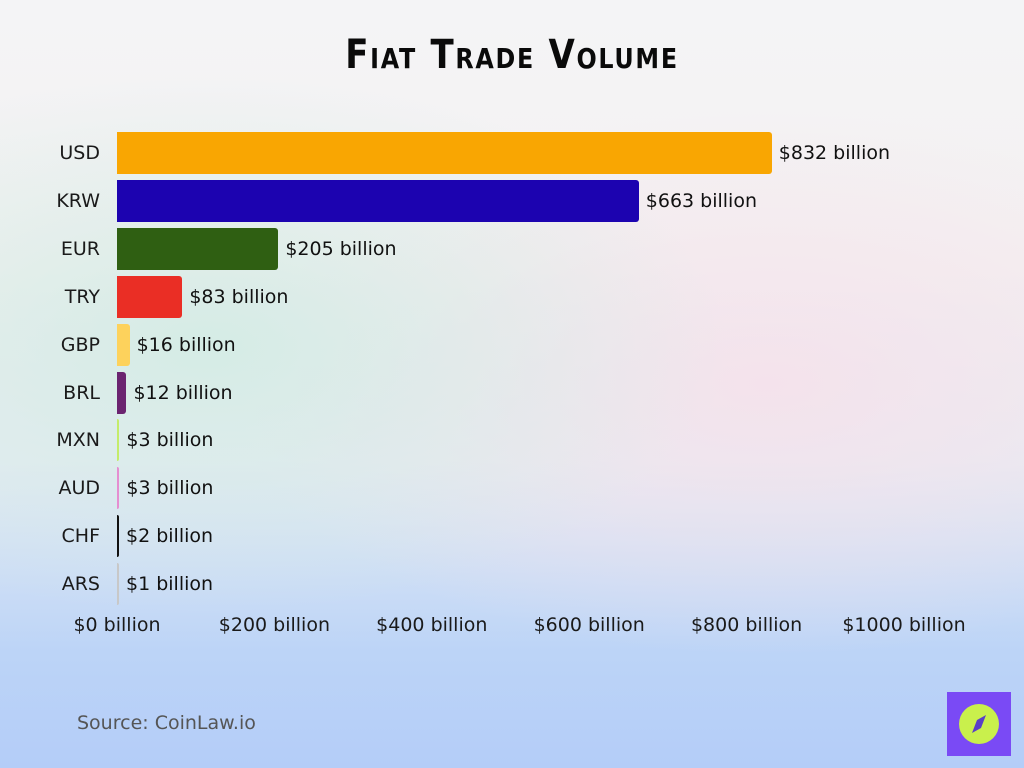 The image size is (1024, 768). Describe the element at coordinates (78, 200) in the screenshot. I see `category-label: KRW` at that location.